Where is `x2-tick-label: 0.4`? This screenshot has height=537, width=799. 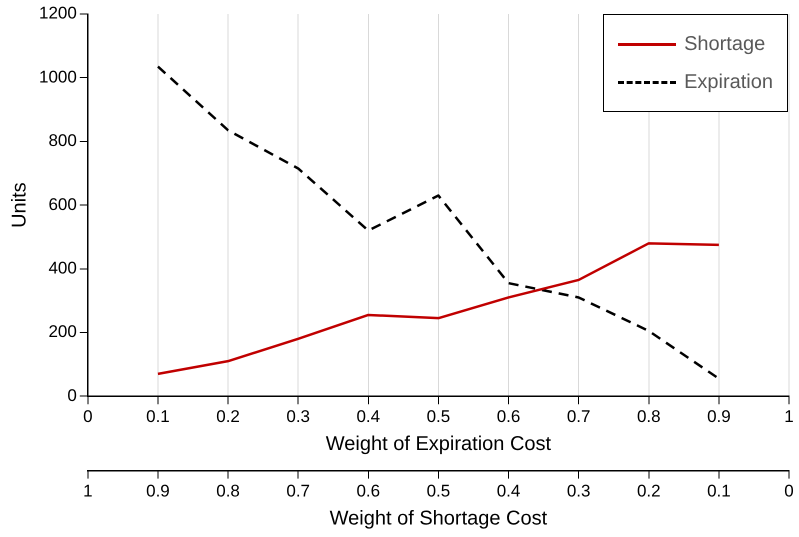 x2-tick-label: 0.4 is located at coordinates (508, 490).